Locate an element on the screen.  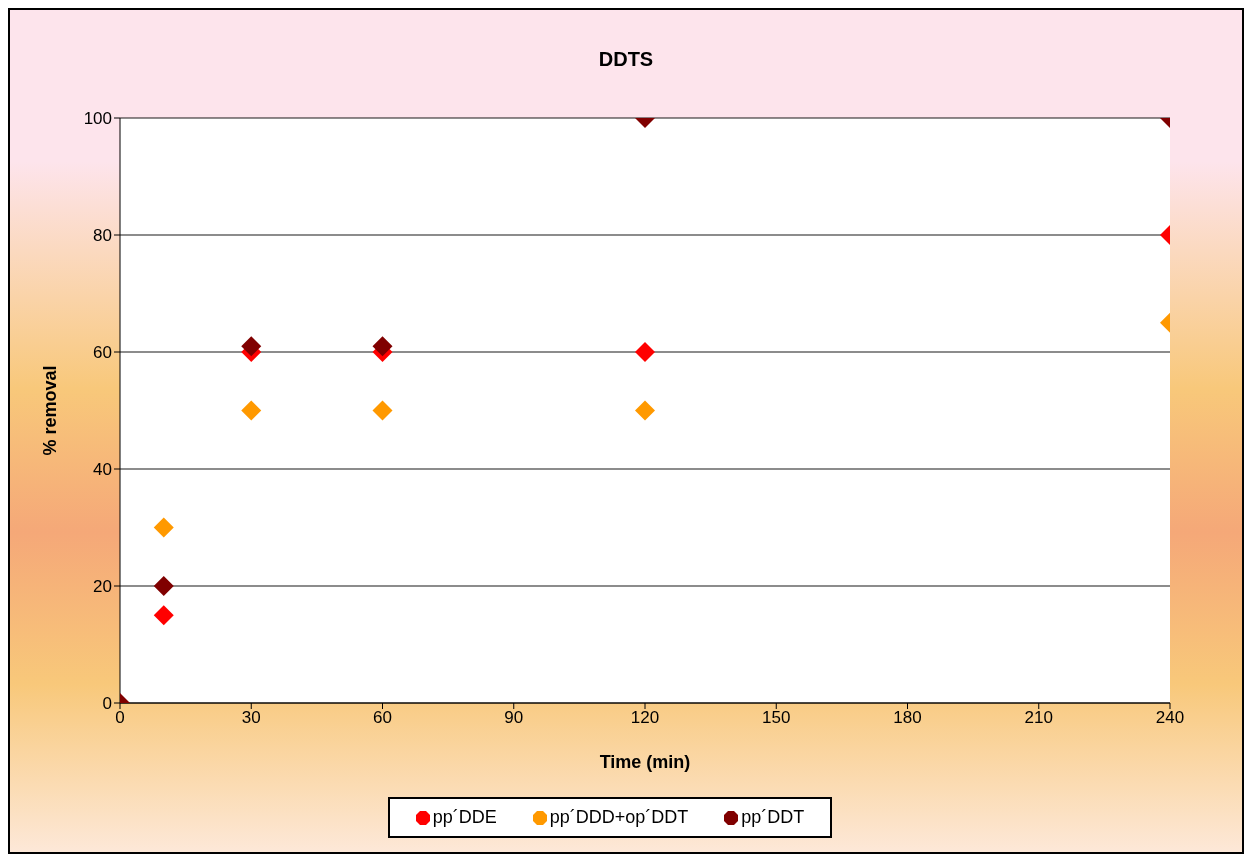
y-tick-label: 100 is located at coordinates (97, 119).